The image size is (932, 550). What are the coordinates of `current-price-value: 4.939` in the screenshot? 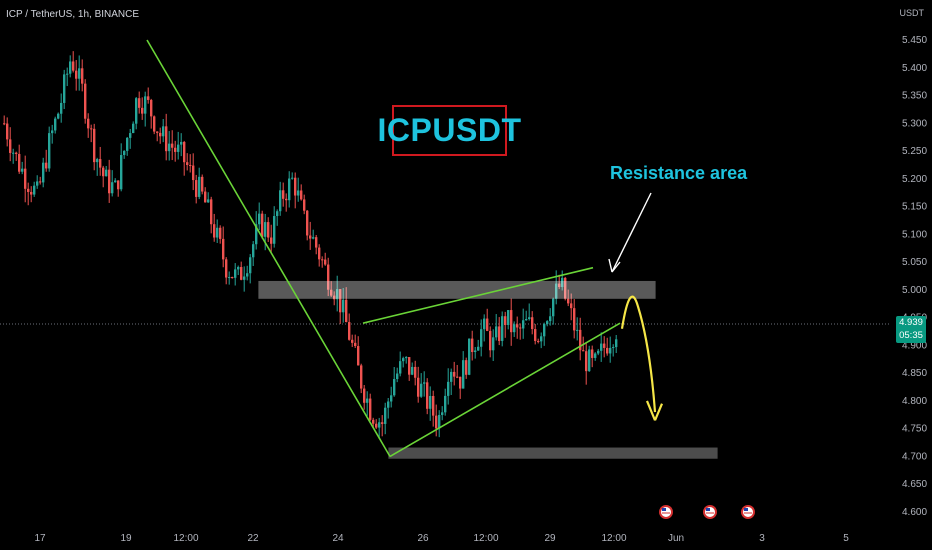 It's located at (911, 322).